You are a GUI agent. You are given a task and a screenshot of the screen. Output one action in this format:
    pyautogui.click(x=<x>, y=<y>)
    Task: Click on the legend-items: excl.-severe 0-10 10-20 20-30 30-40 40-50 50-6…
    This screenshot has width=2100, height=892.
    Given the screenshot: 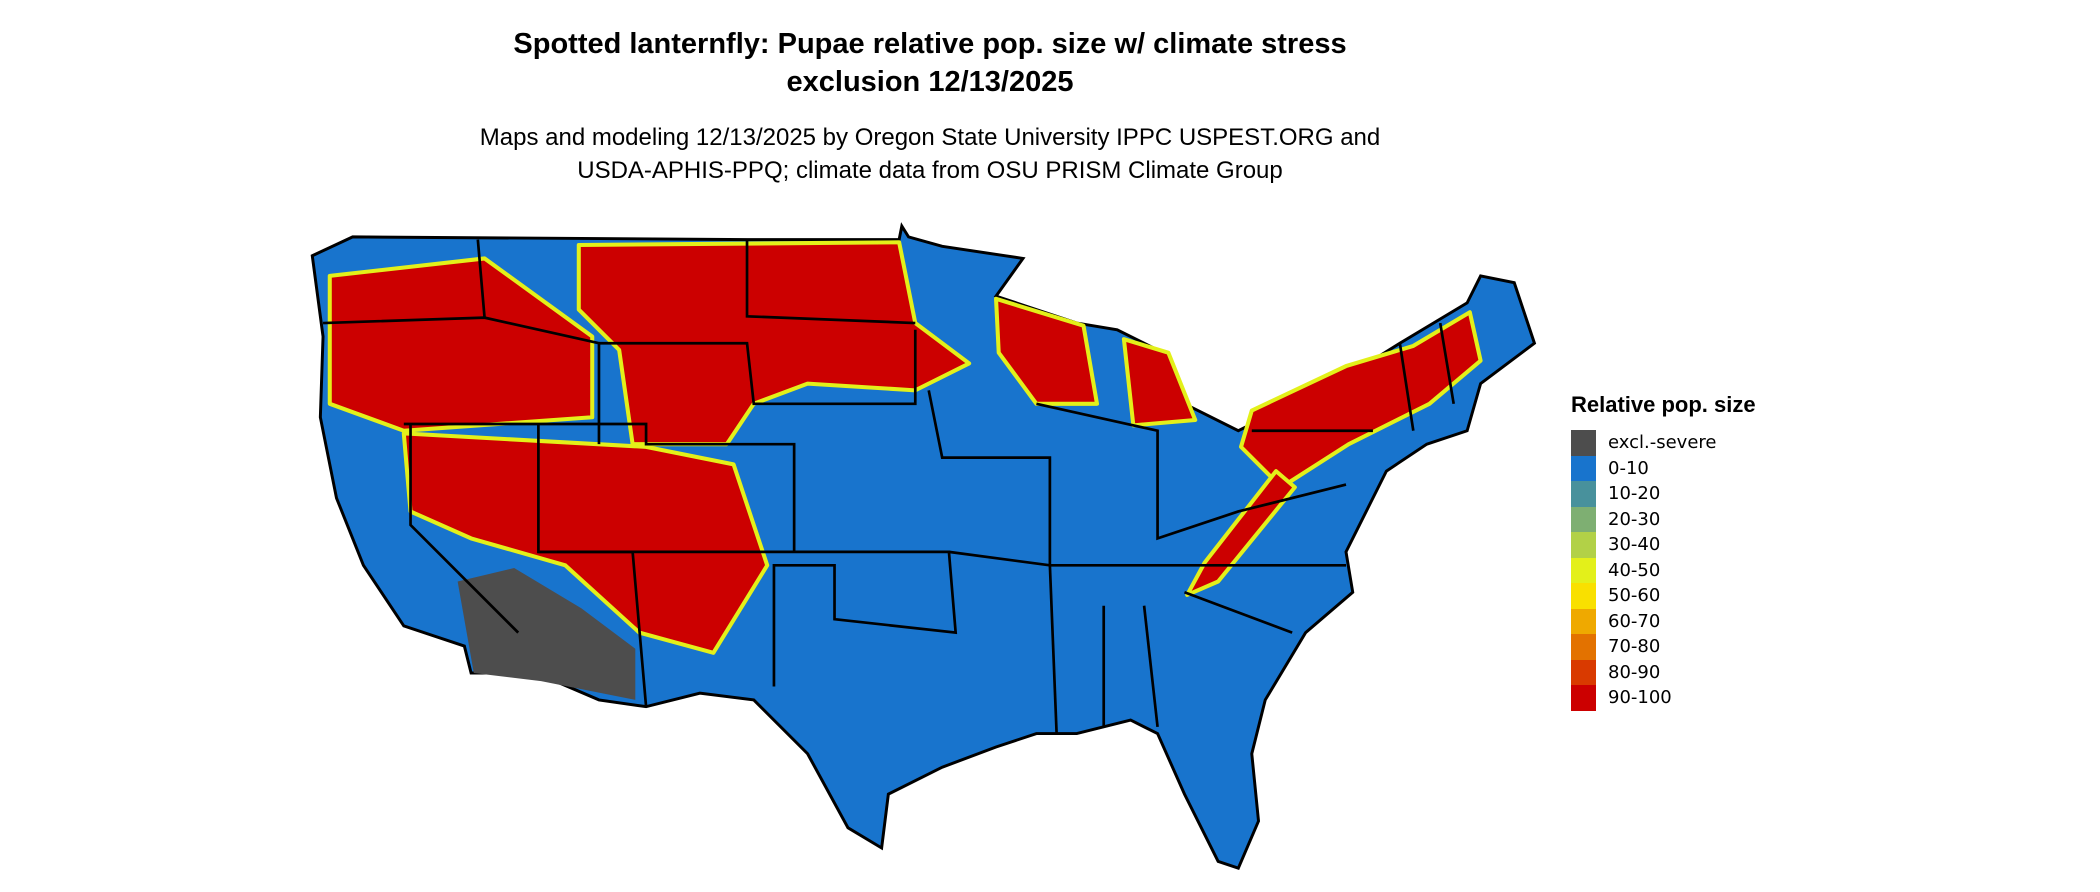 What is the action you would take?
    pyautogui.click(x=1663, y=570)
    